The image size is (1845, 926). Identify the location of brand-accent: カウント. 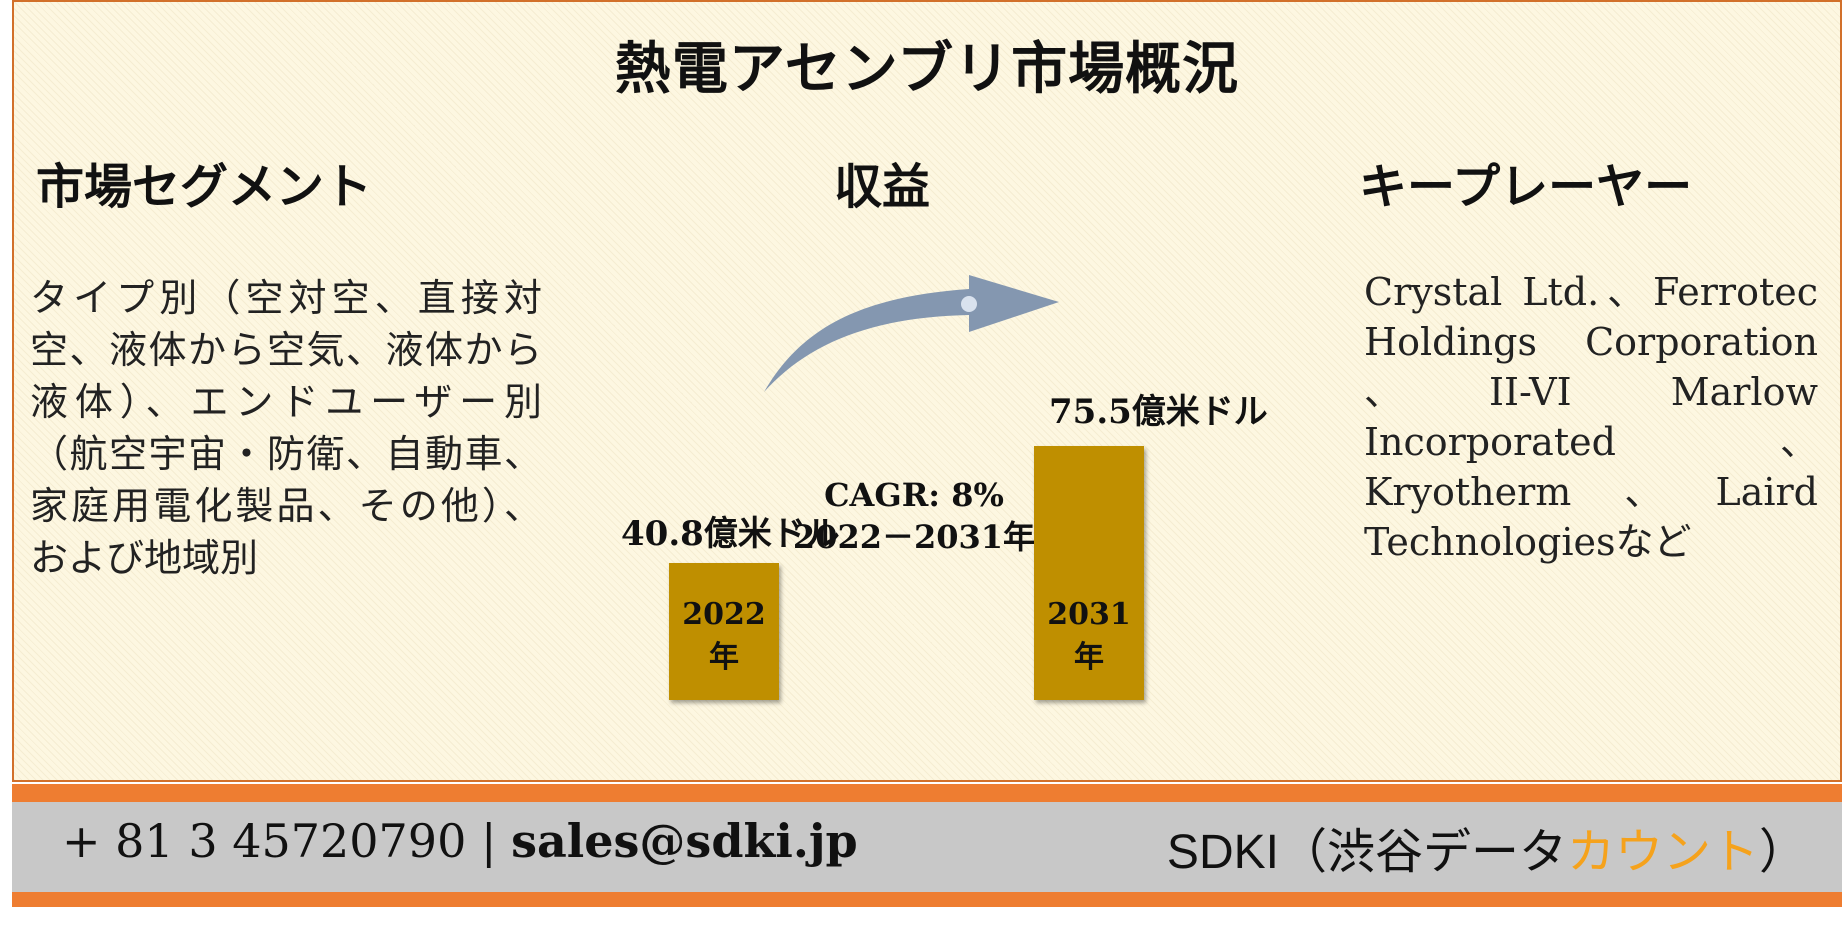
(1662, 852).